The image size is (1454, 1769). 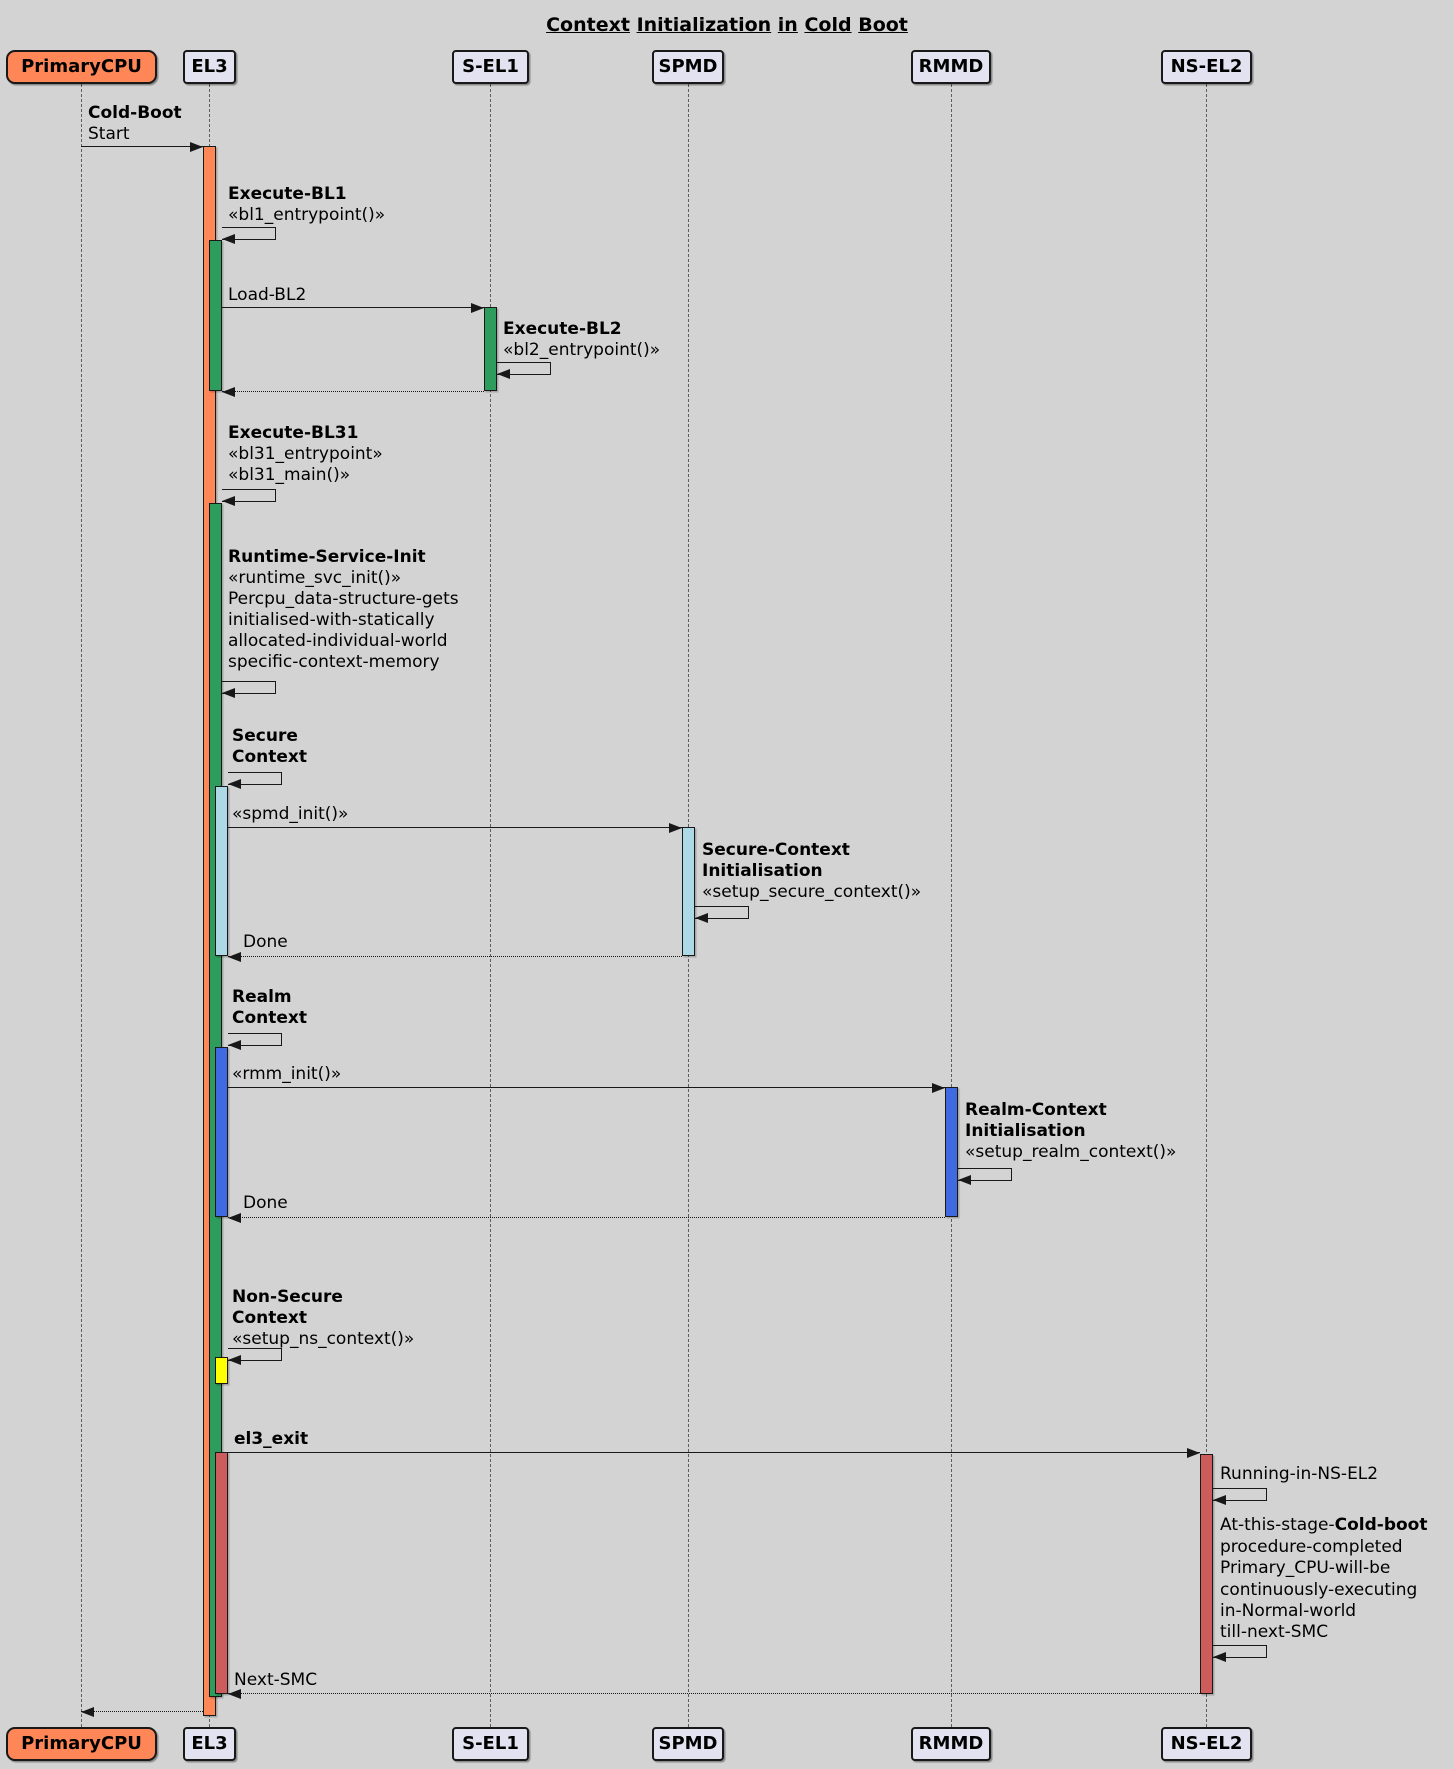 I want to click on self-call-loop-secure-context, so click(x=255, y=778).